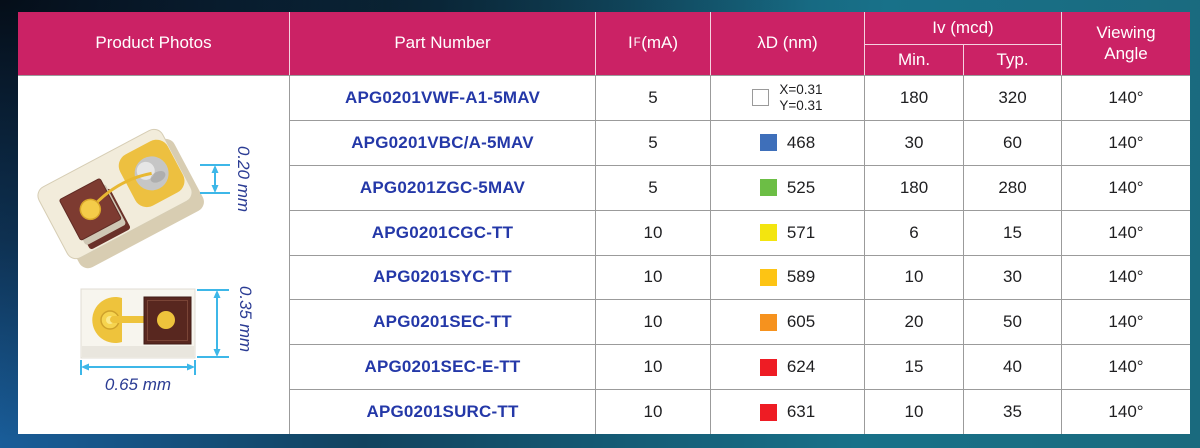  What do you see at coordinates (914, 367) in the screenshot?
I see `iv-min-cell: 15` at bounding box center [914, 367].